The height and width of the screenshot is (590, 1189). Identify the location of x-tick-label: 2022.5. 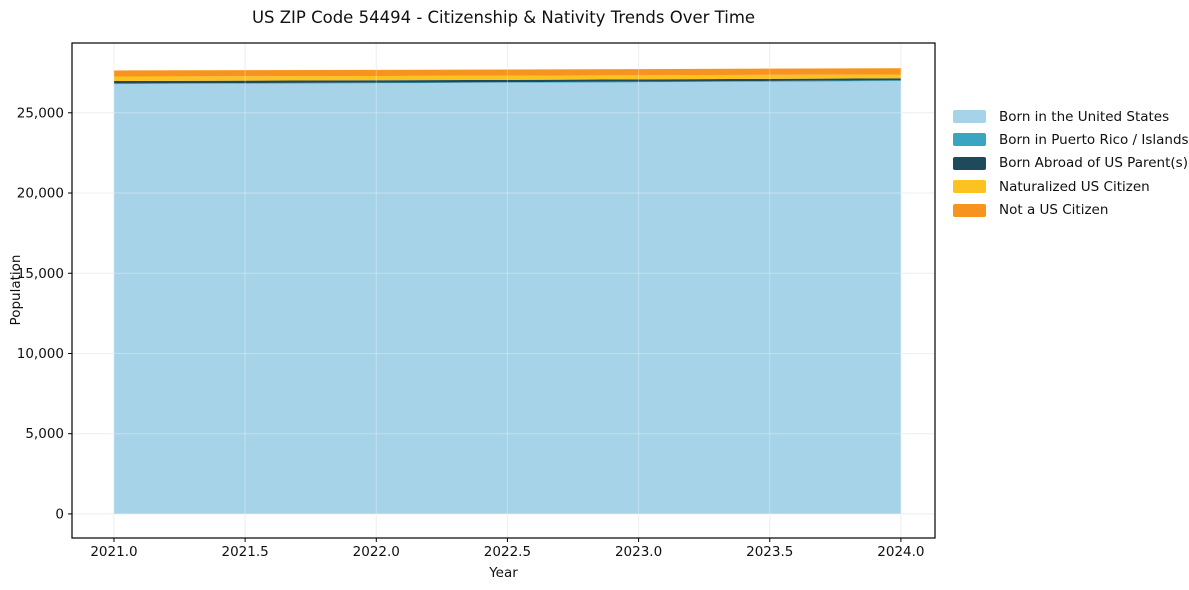
(507, 552).